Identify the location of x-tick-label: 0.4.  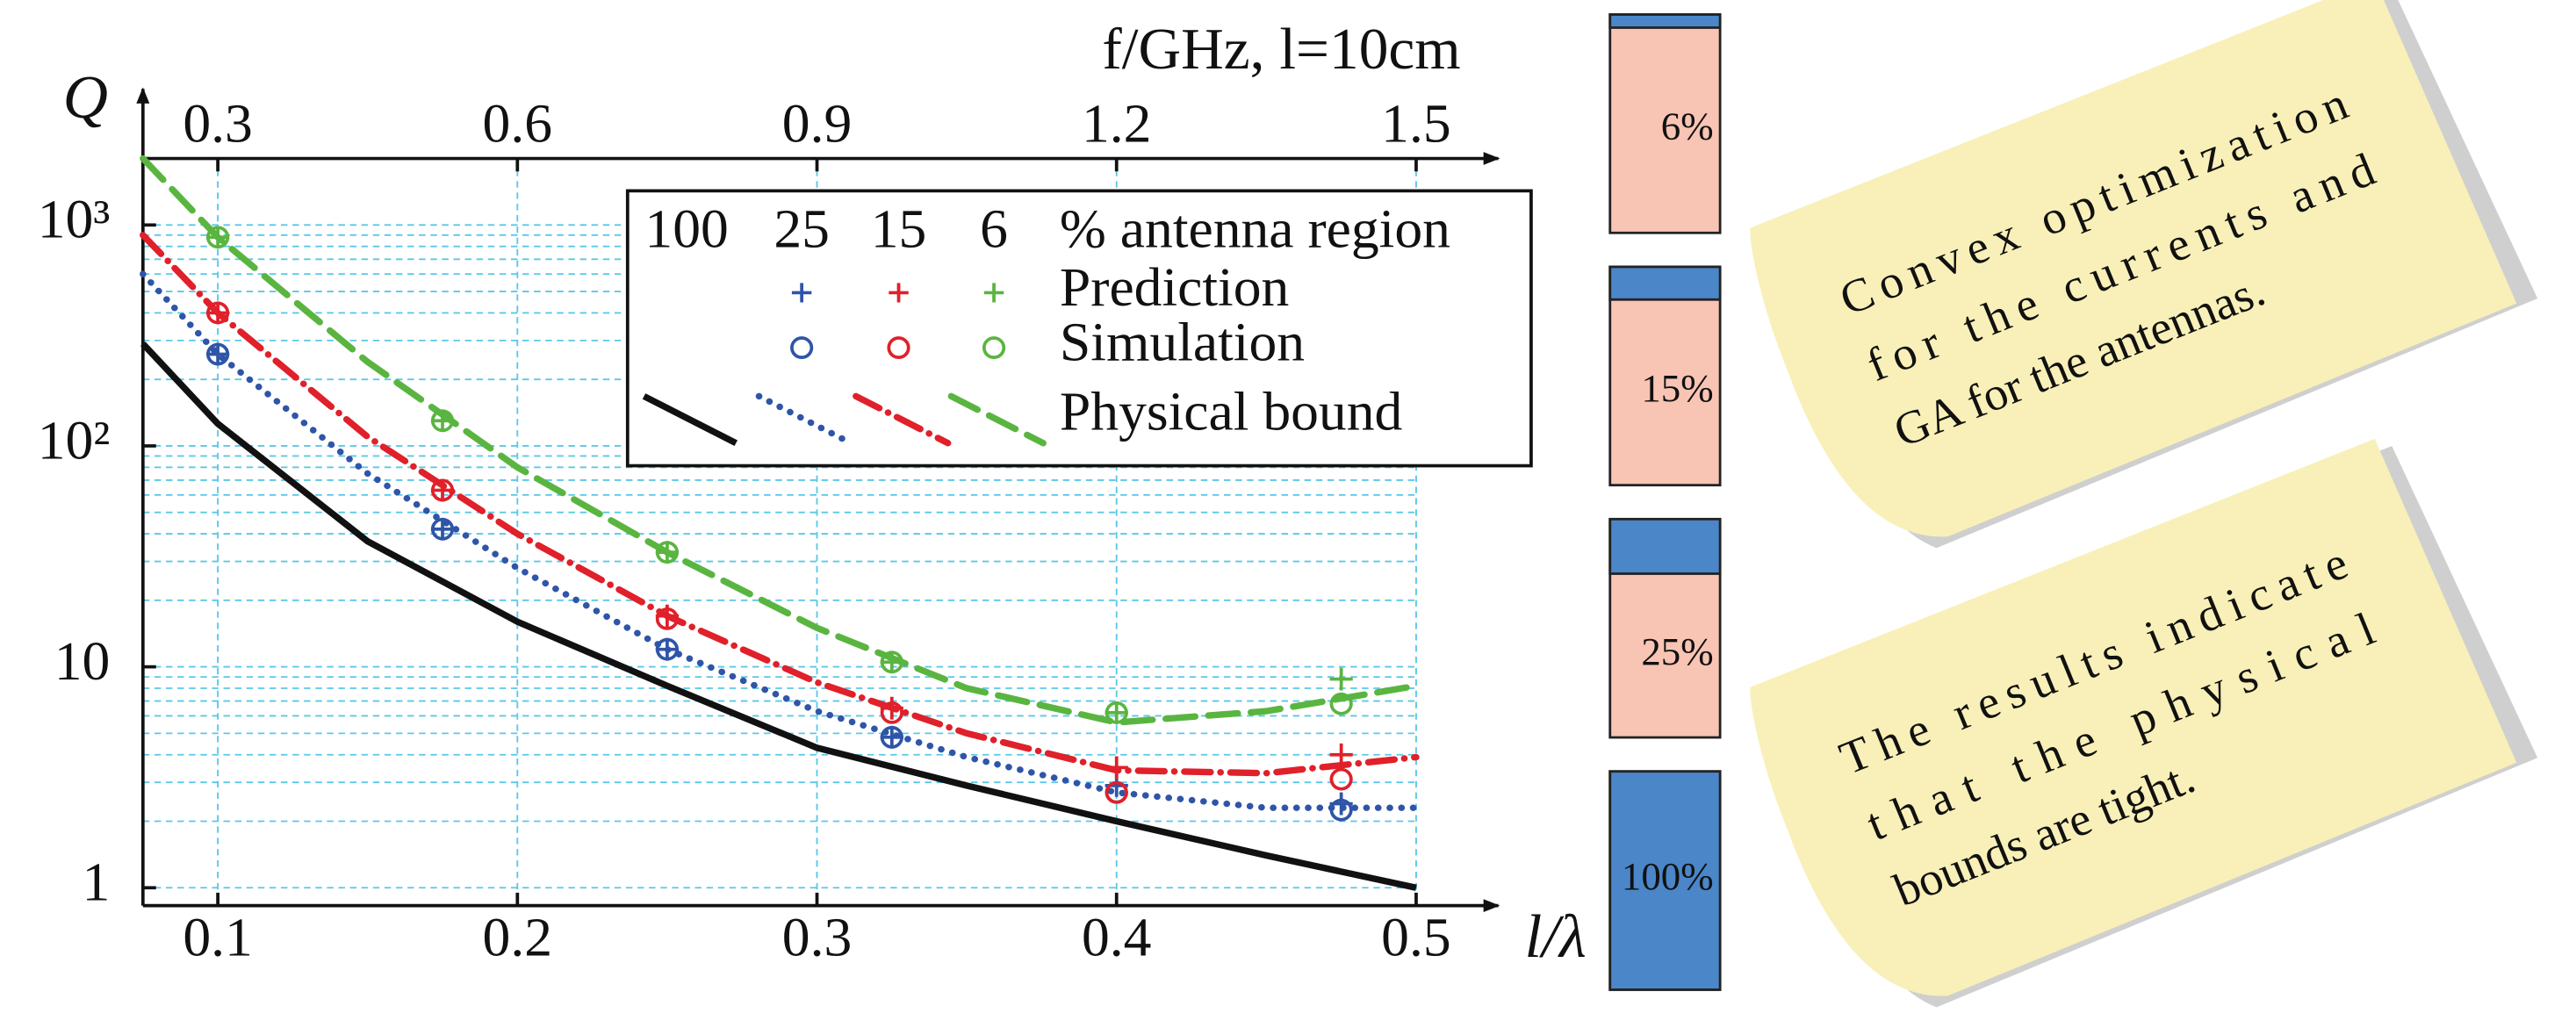
(1117, 937).